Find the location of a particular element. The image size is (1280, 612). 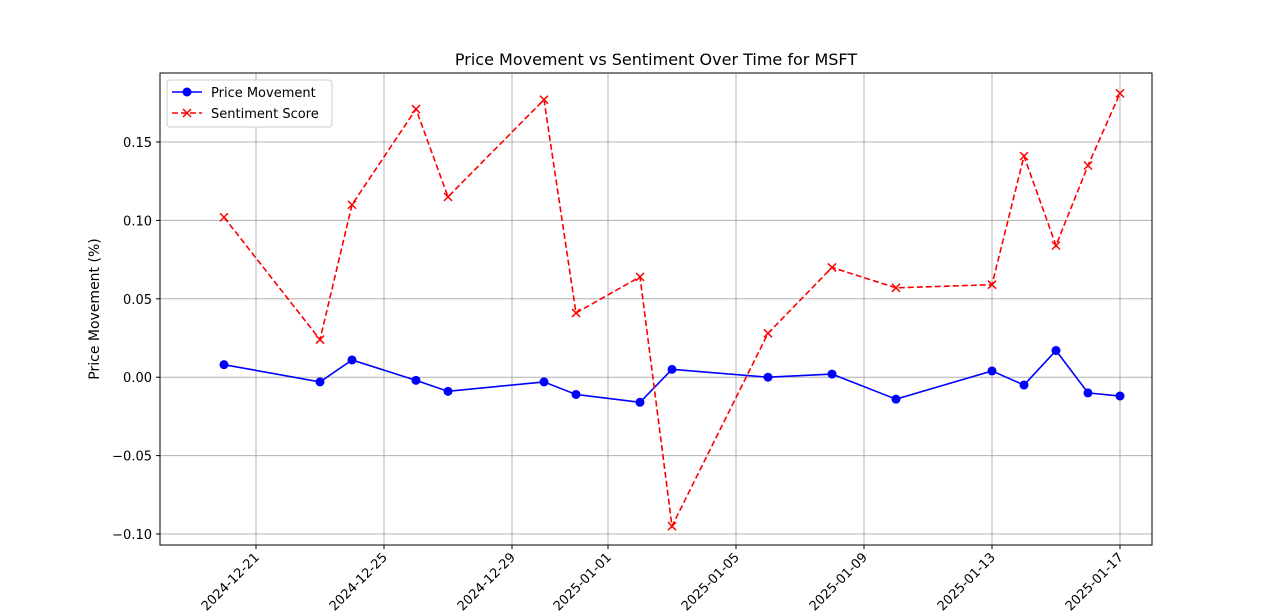

legend-label: Sentiment Score is located at coordinates (265, 114).